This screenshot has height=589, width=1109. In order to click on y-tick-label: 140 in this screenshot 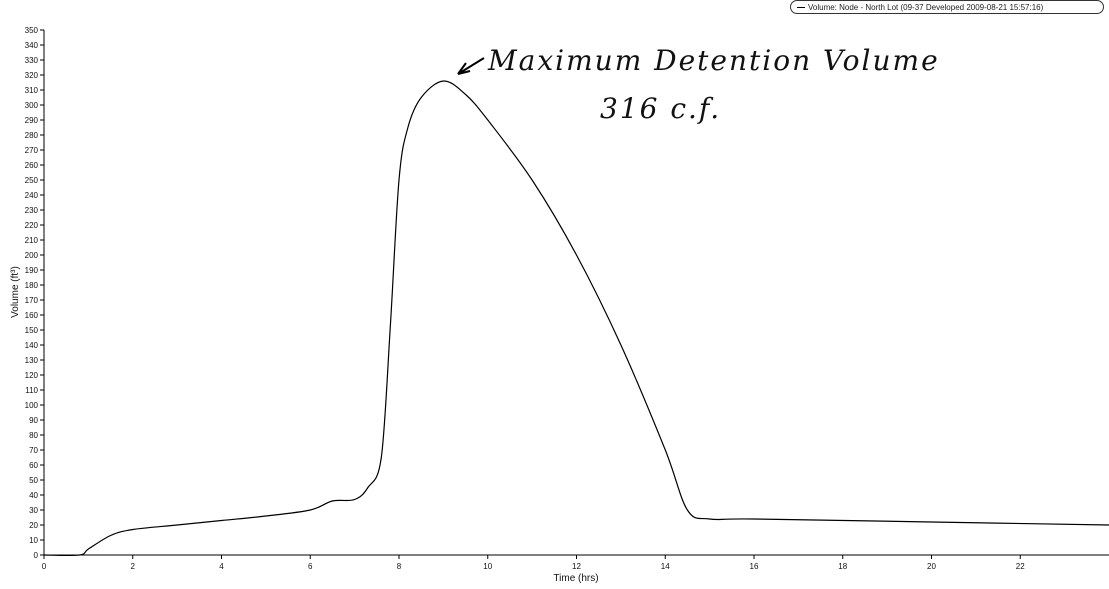, I will do `click(32, 345)`.